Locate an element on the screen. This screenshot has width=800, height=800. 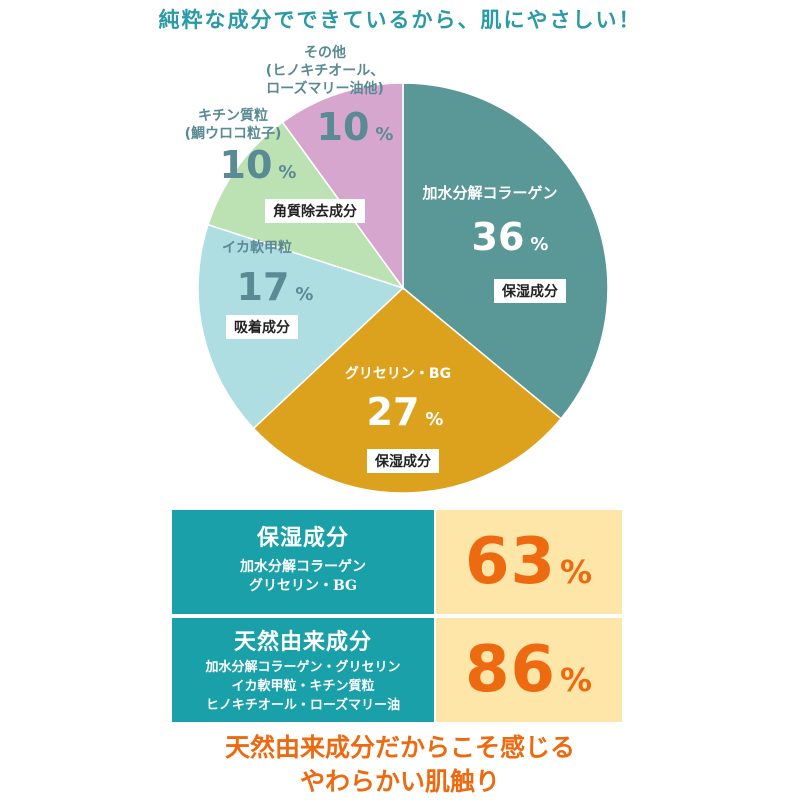
stat-ingredient-line: 加水分解コラーゲン・グリセリン is located at coordinates (303, 667).